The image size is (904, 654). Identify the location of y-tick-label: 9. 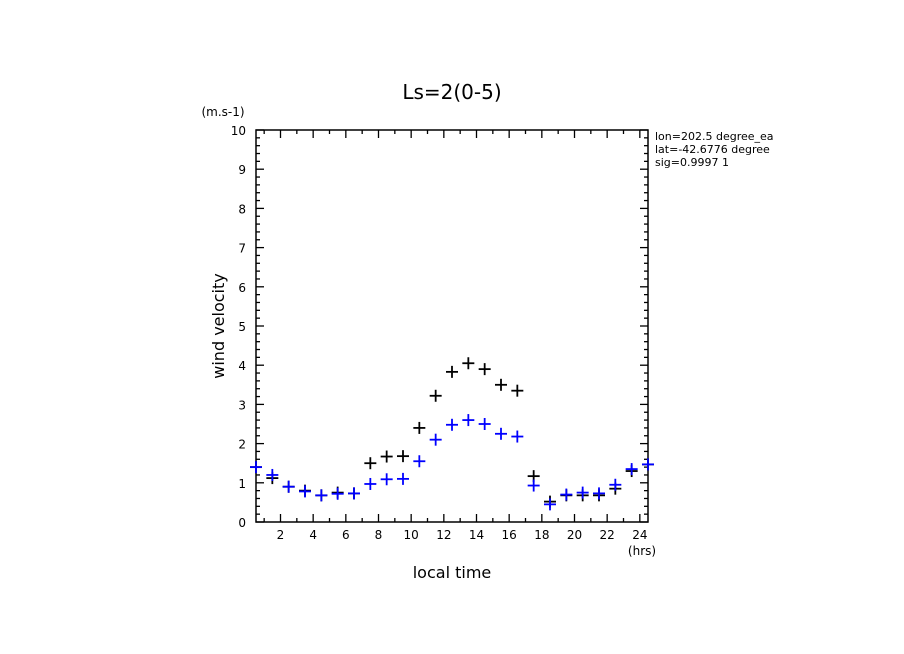
(242, 170).